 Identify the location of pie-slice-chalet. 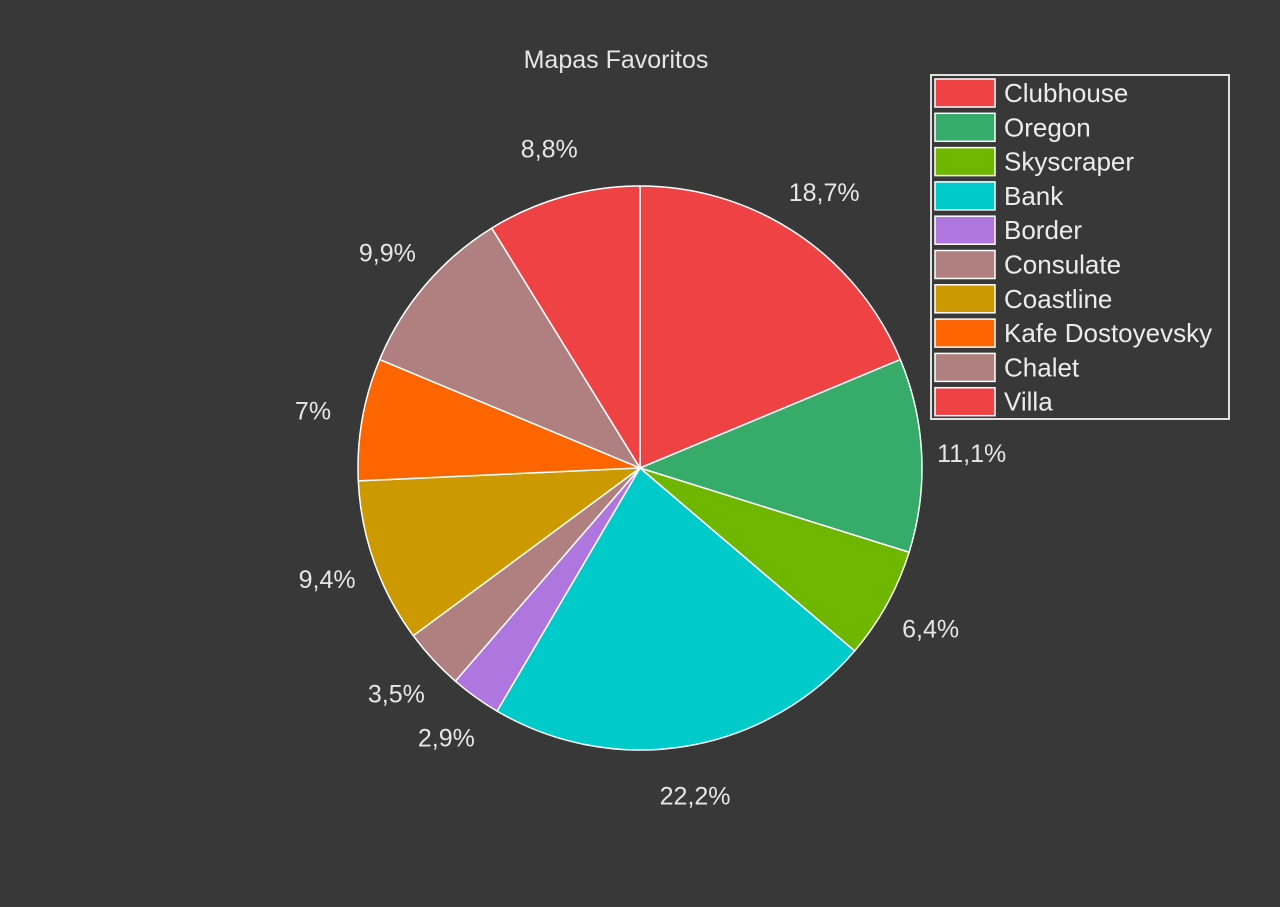
(509, 348).